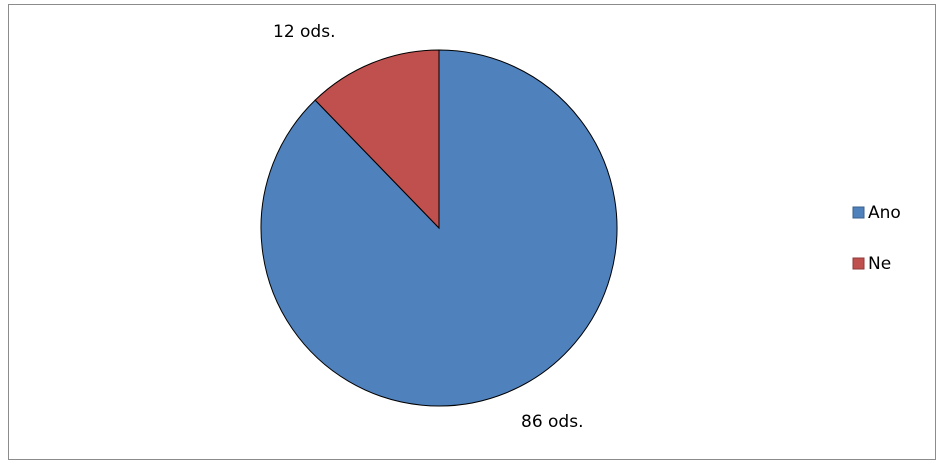 Image resolution: width=939 pixels, height=461 pixels. I want to click on legend-swatch-ne, so click(858, 263).